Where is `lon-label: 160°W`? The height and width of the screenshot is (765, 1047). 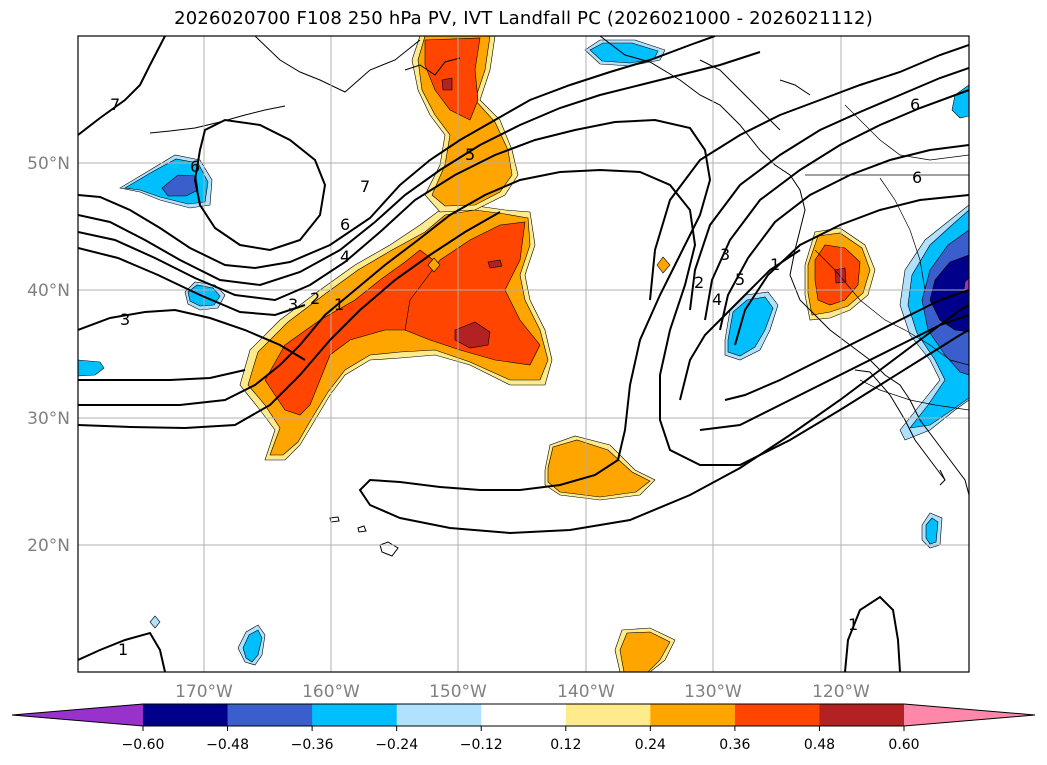
lon-label: 160°W is located at coordinates (331, 692).